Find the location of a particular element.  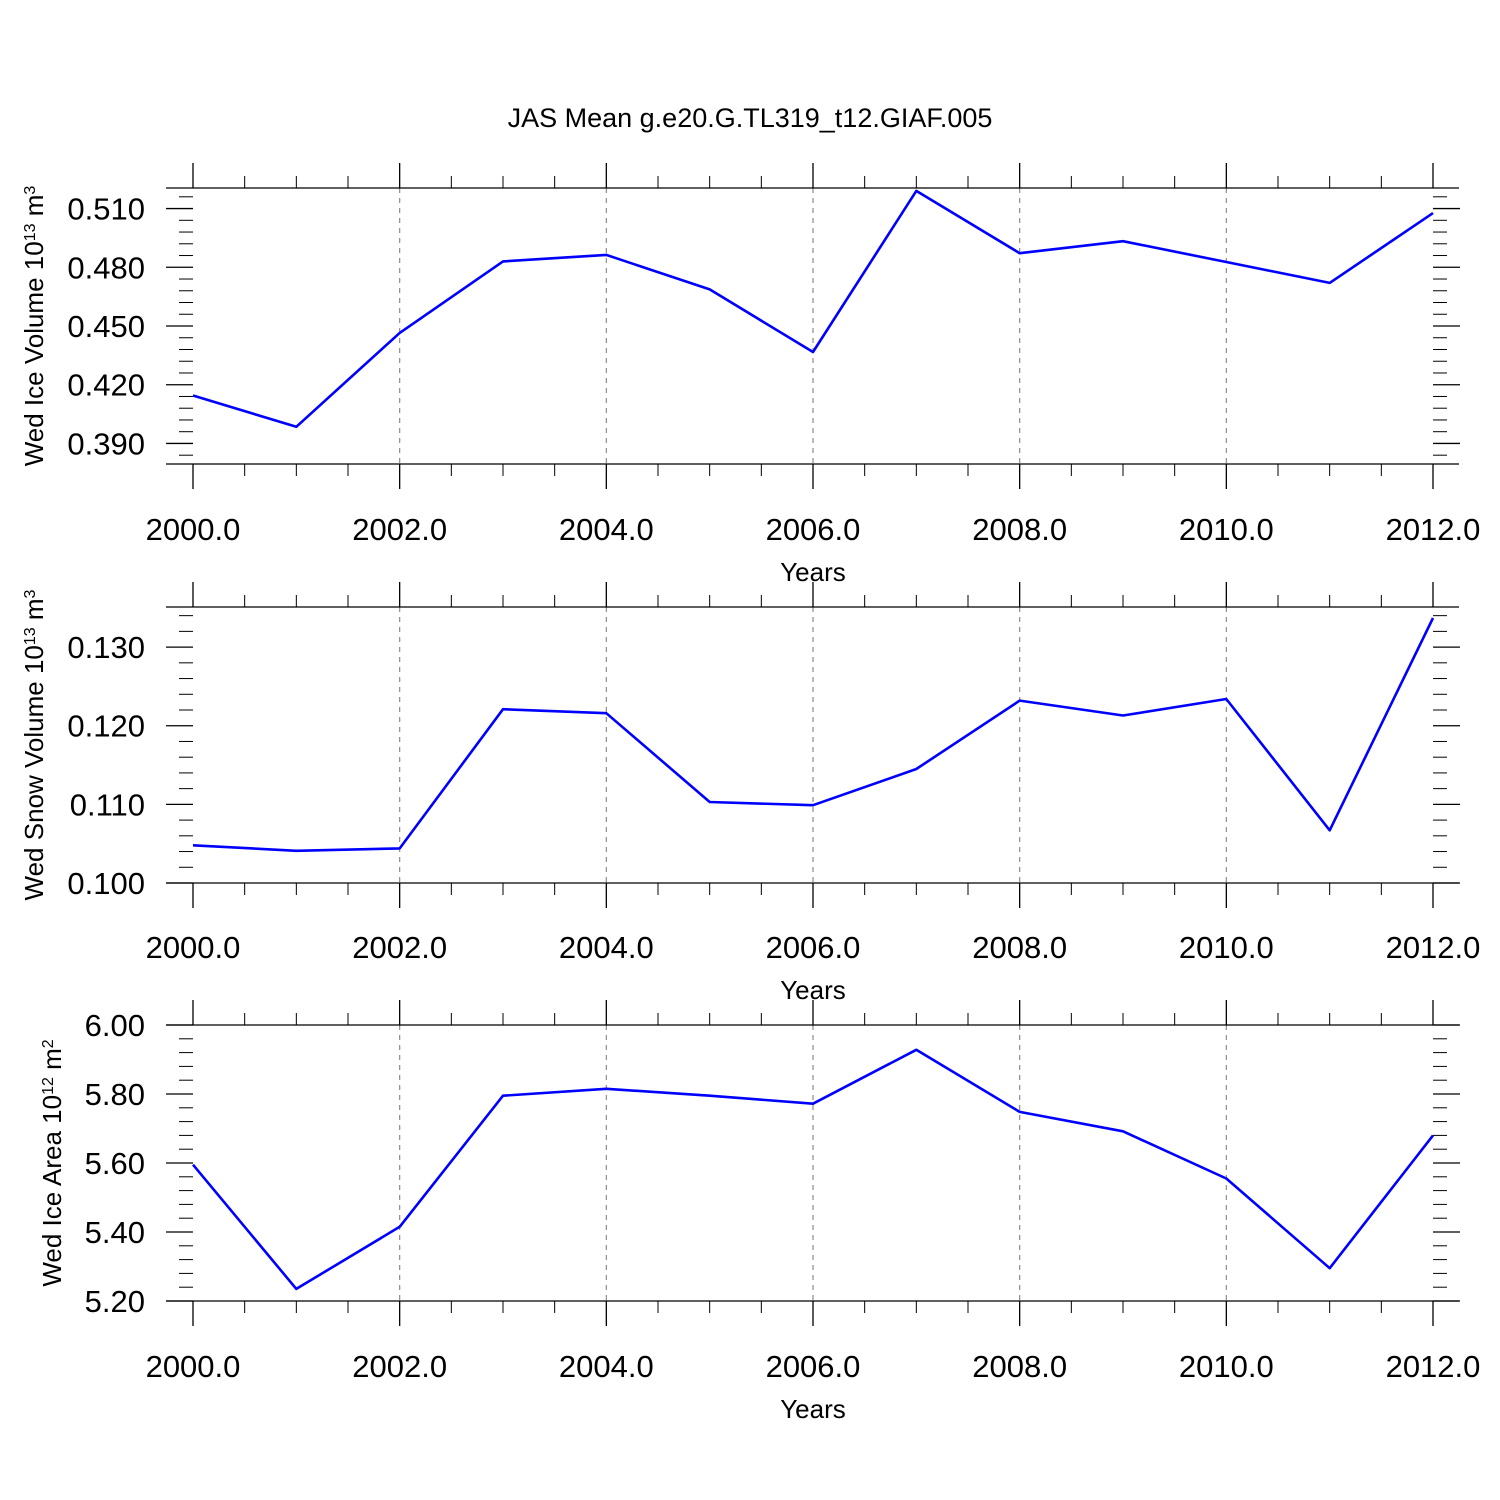

y-tick-label: 5.60 is located at coordinates (115, 1163).